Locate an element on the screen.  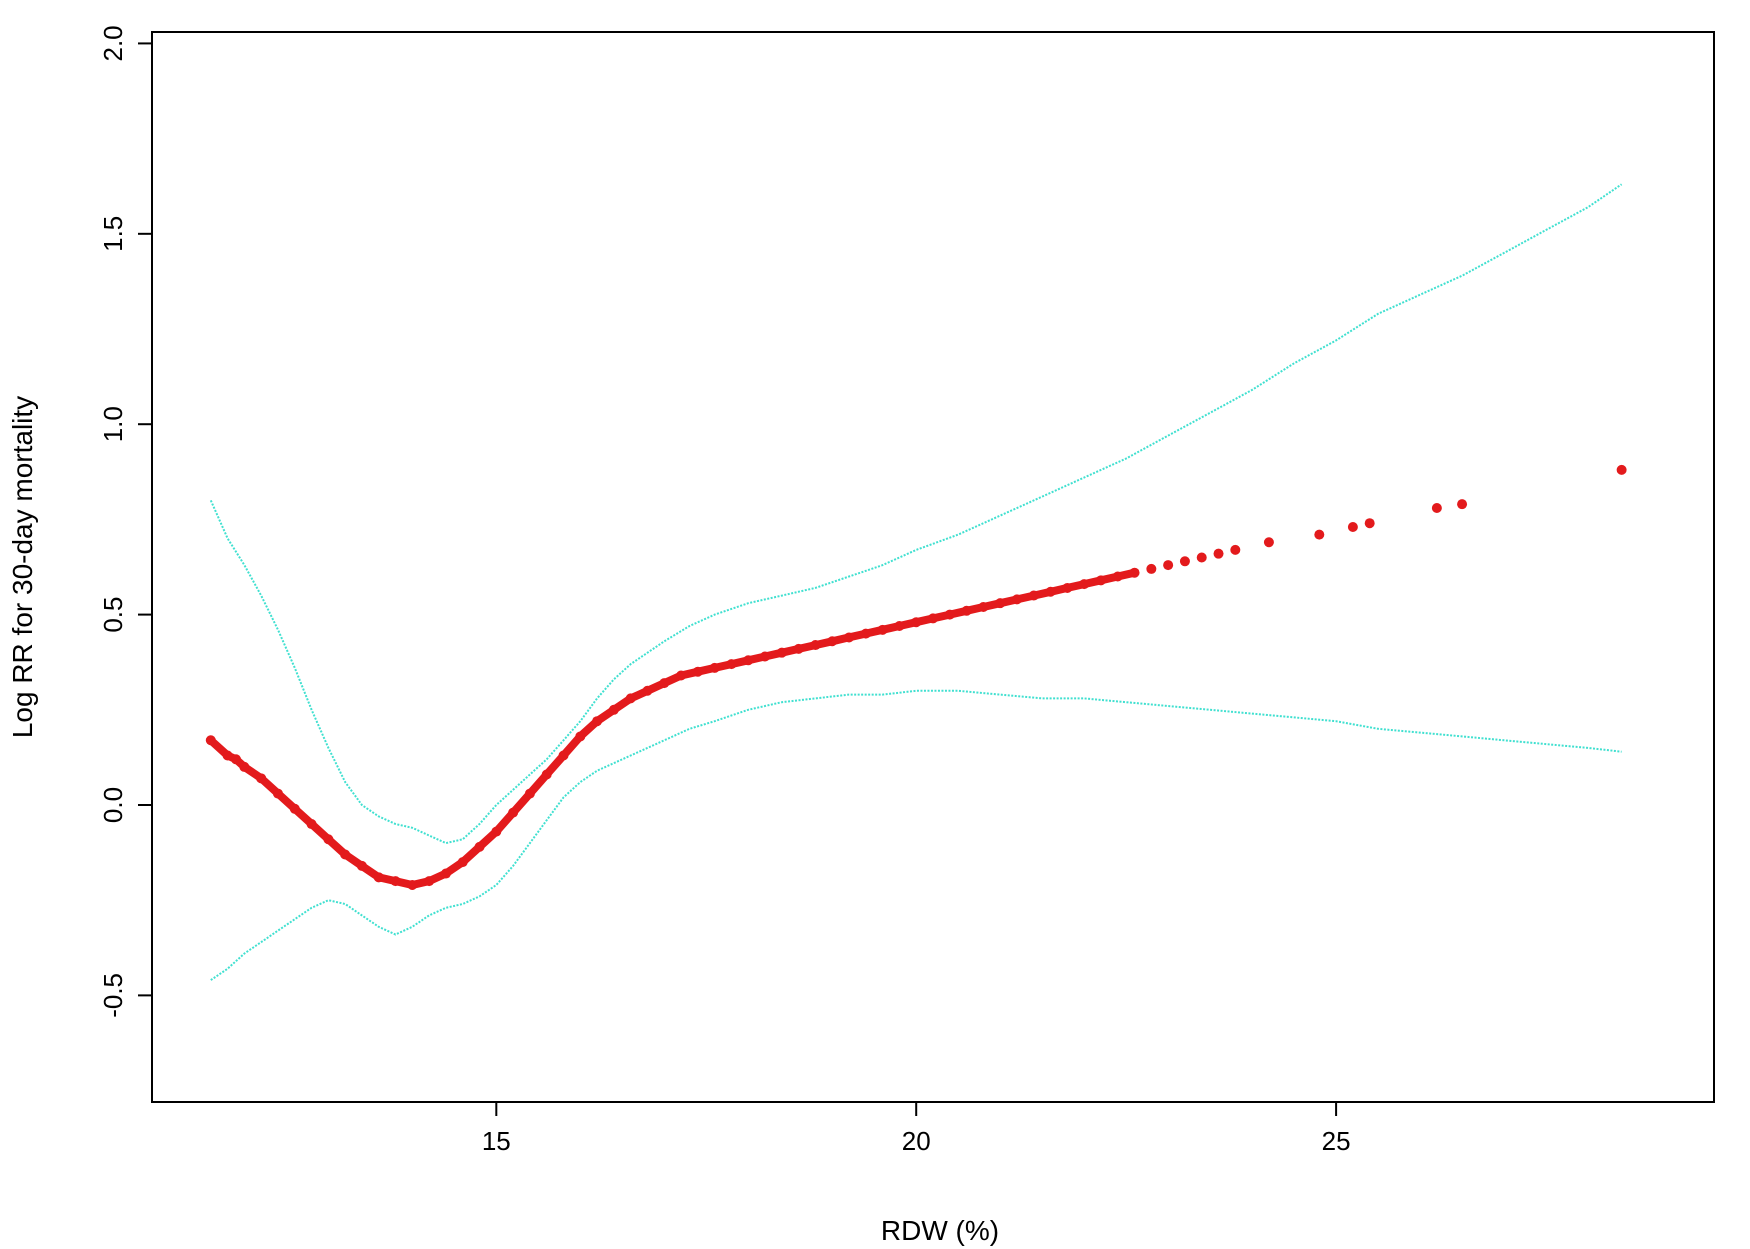
y-axis: -0.5 0.0 0.5 1.0 1.5 2.0 is located at coordinates (125, 521).